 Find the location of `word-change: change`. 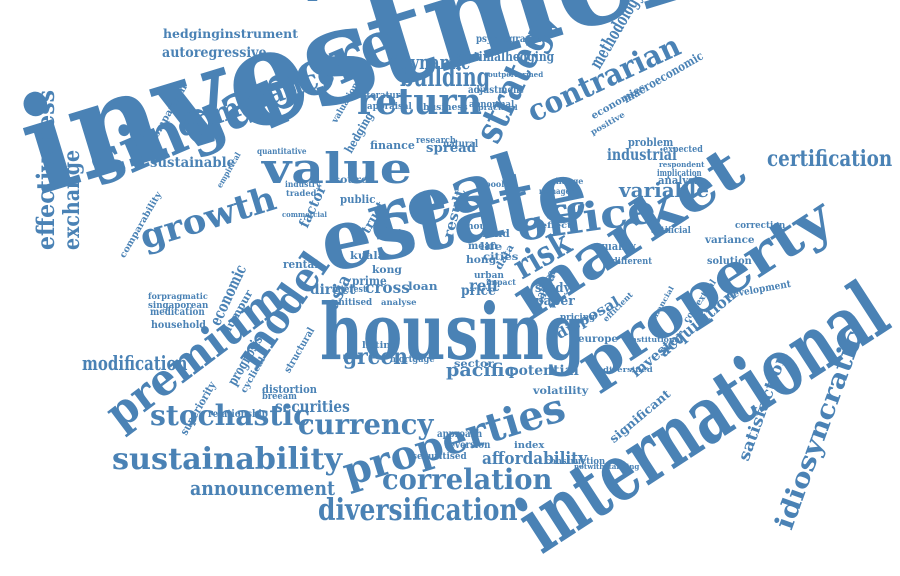

word-change: change is located at coordinates (567, 181).